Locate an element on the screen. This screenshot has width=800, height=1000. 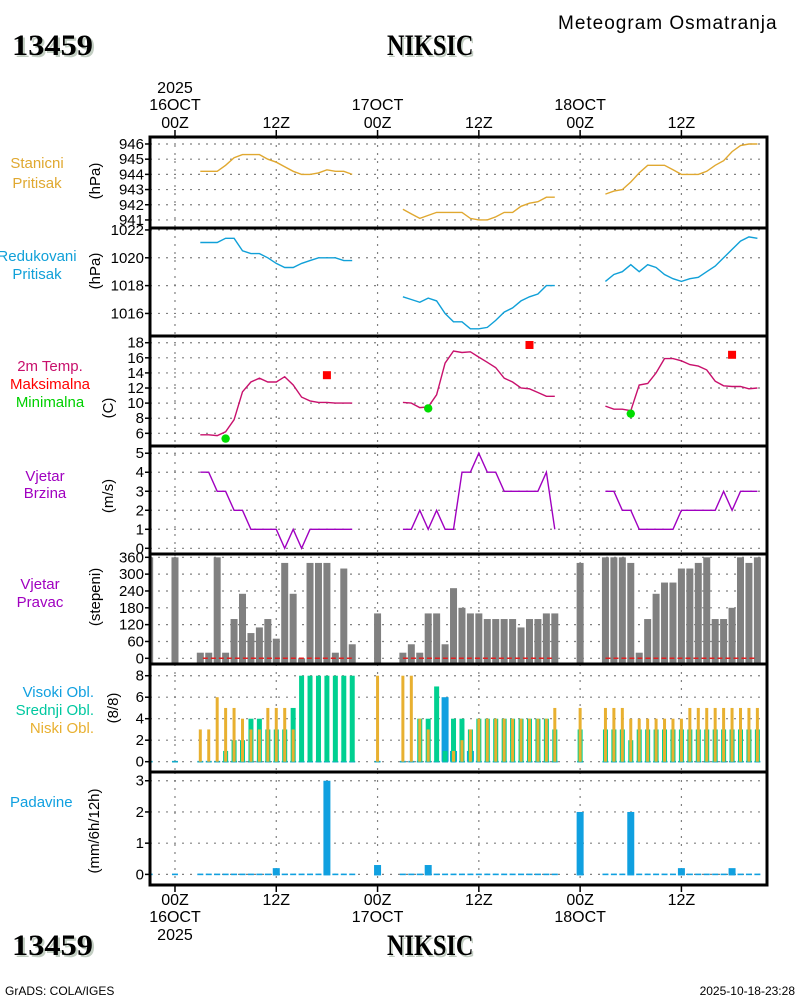
wind-speed-line-segment is located at coordinates (681, 509).